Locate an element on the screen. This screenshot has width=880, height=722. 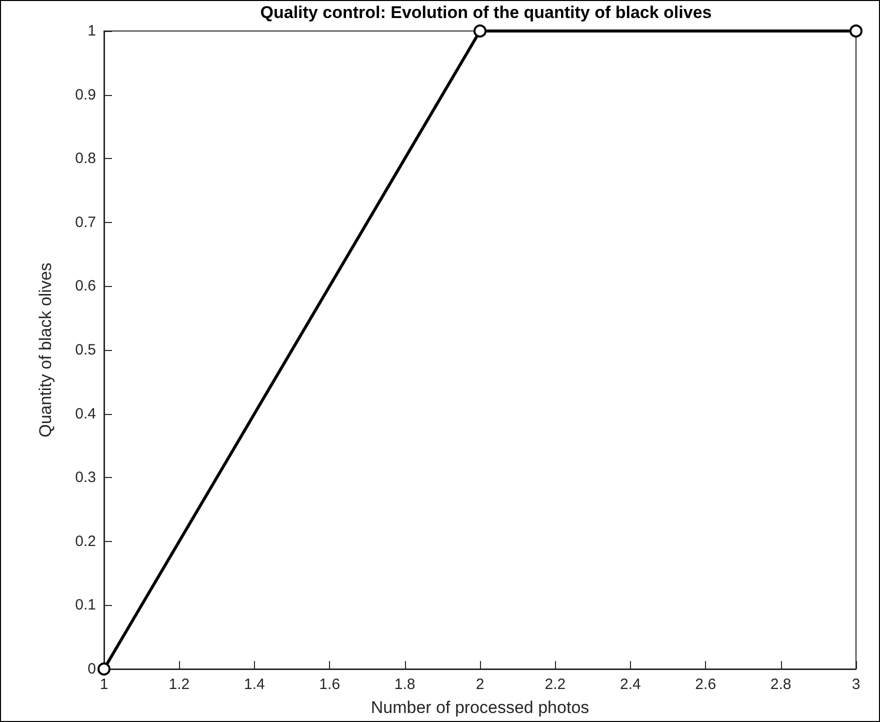
y-tick-label: 0.8 is located at coordinates (85, 159).